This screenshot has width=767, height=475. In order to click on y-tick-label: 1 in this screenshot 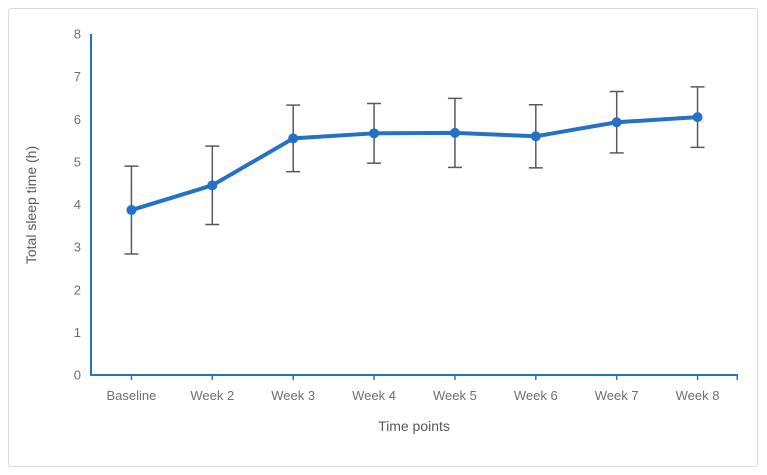, I will do `click(77, 332)`.